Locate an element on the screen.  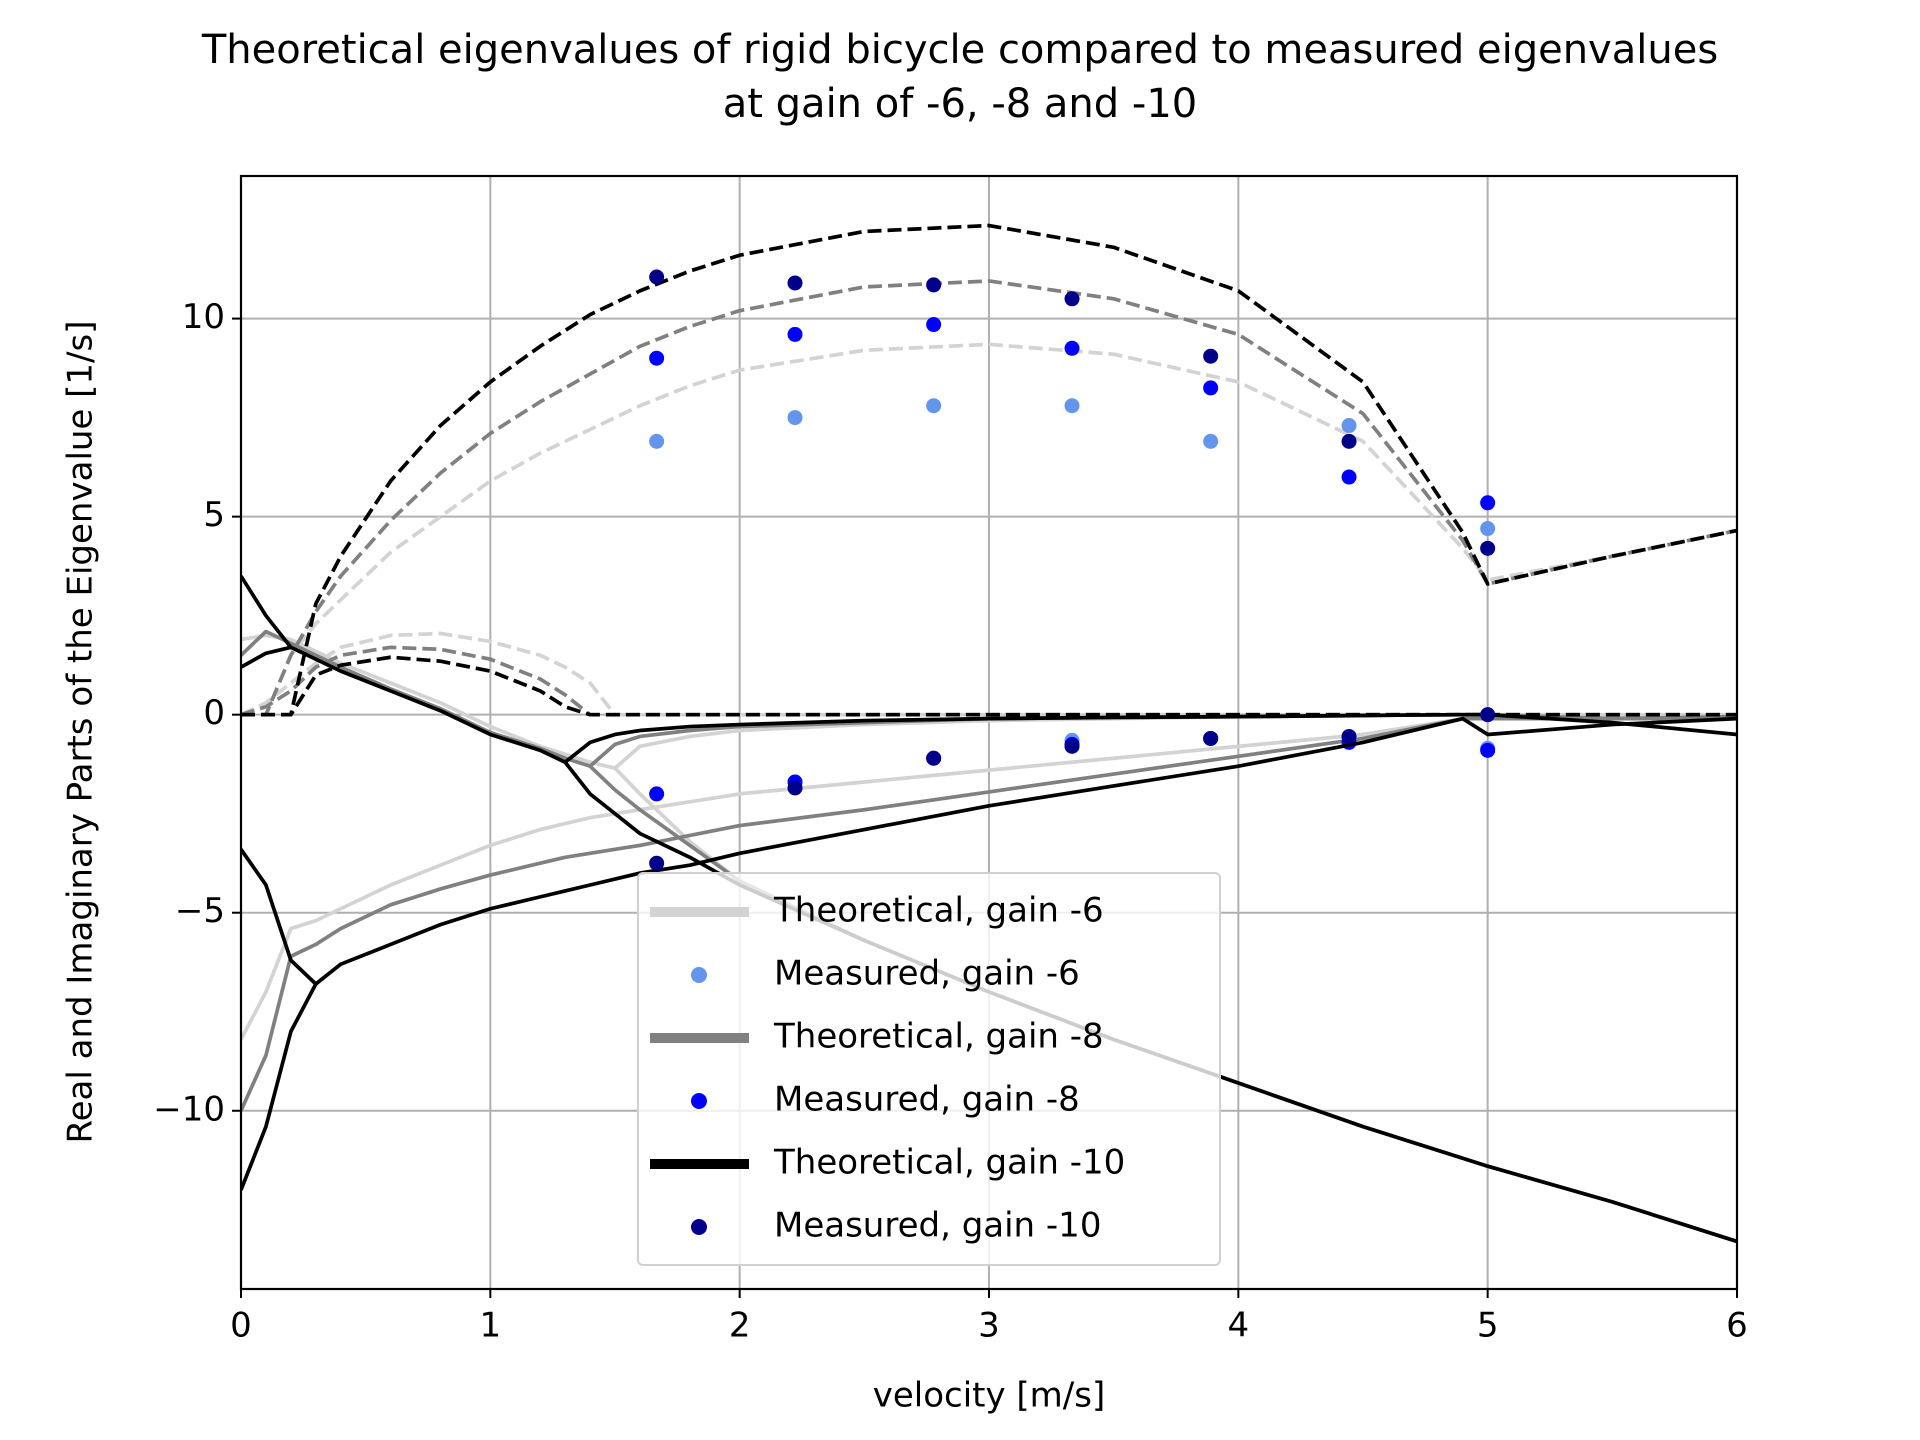
x-tick-label: 5 is located at coordinates (1488, 1326).